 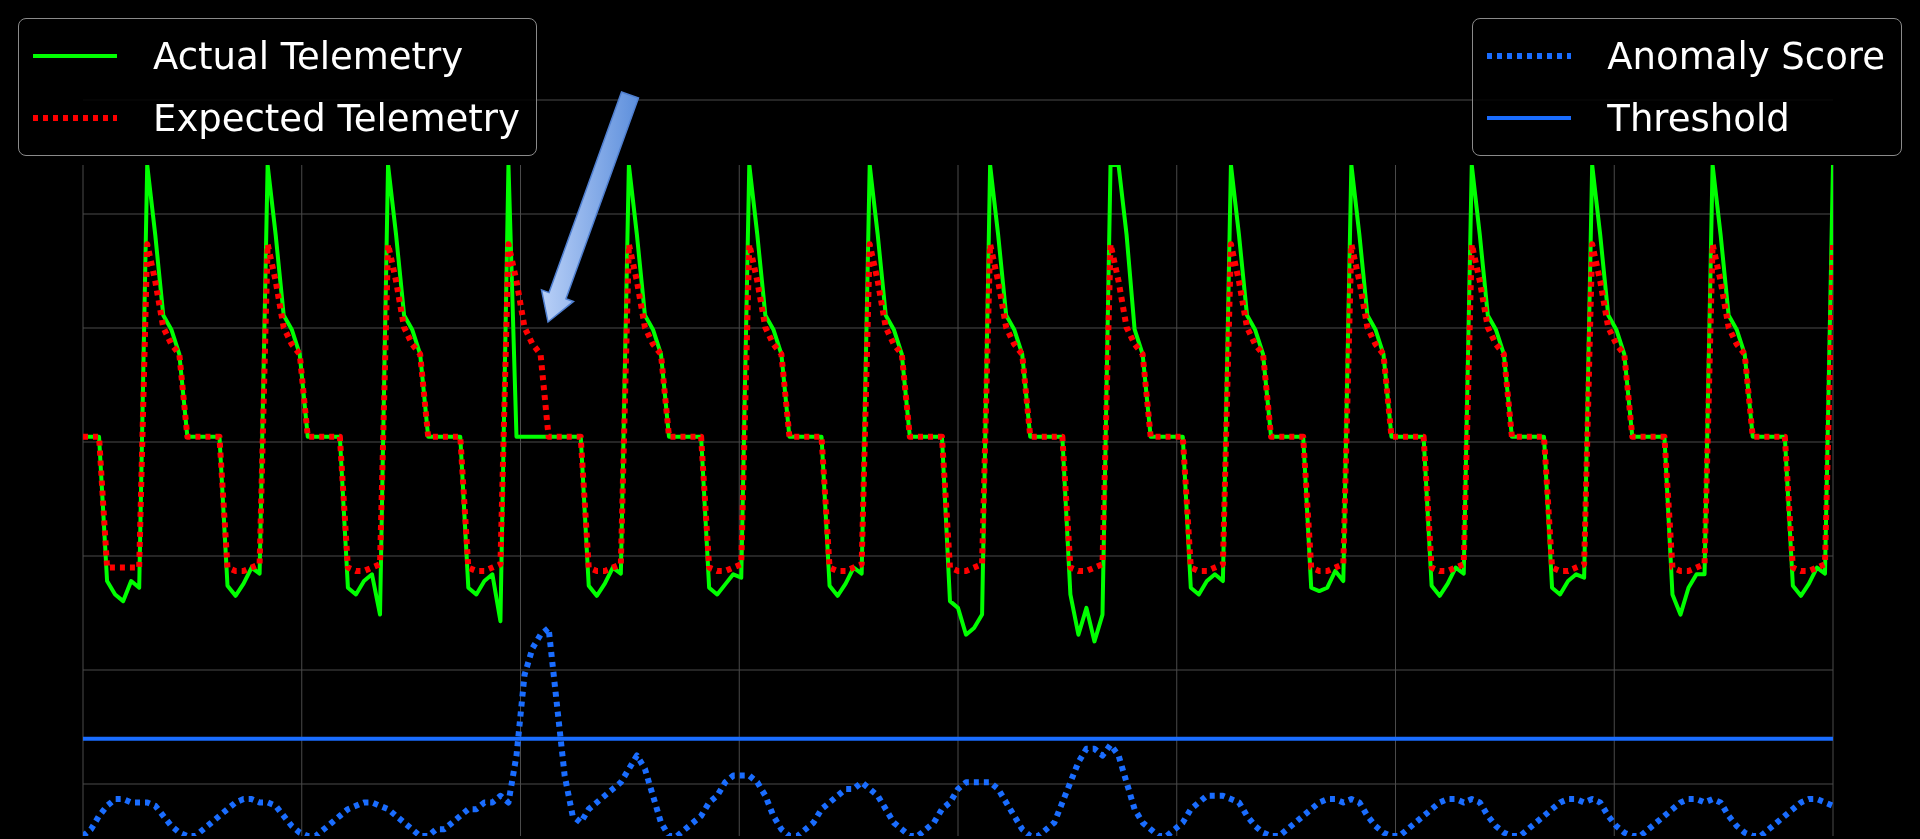 I want to click on legend-label: Anomaly Score, so click(x=1746, y=56).